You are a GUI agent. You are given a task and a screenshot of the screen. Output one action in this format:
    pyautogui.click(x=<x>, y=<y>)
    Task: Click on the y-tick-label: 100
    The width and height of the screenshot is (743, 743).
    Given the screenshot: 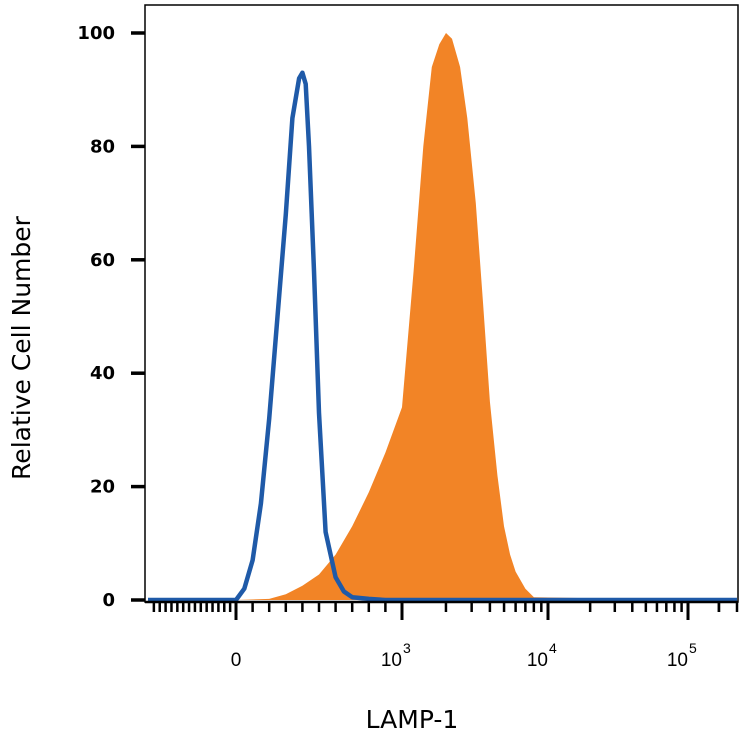 What is the action you would take?
    pyautogui.click(x=96, y=33)
    